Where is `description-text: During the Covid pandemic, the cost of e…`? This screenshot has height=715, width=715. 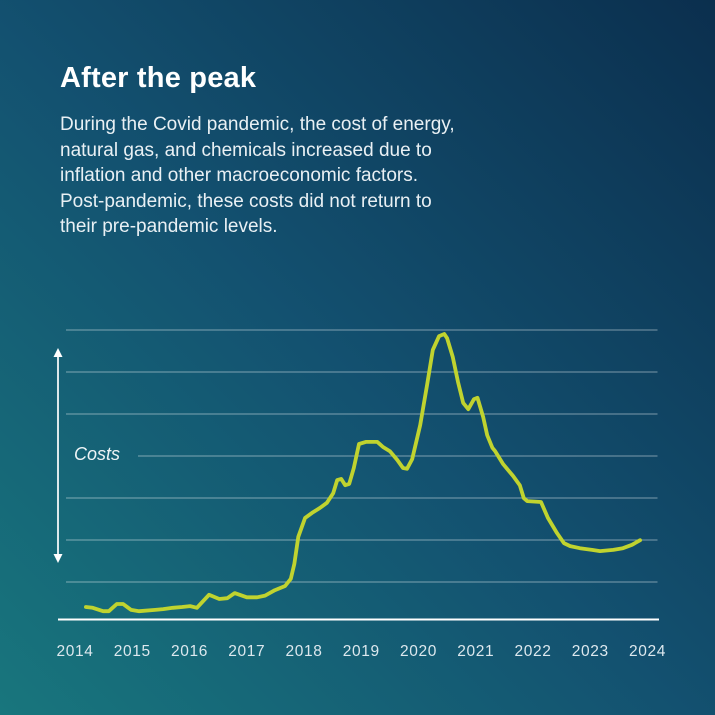 description-text: During the Covid pandemic, the cost of e… is located at coordinates (257, 175).